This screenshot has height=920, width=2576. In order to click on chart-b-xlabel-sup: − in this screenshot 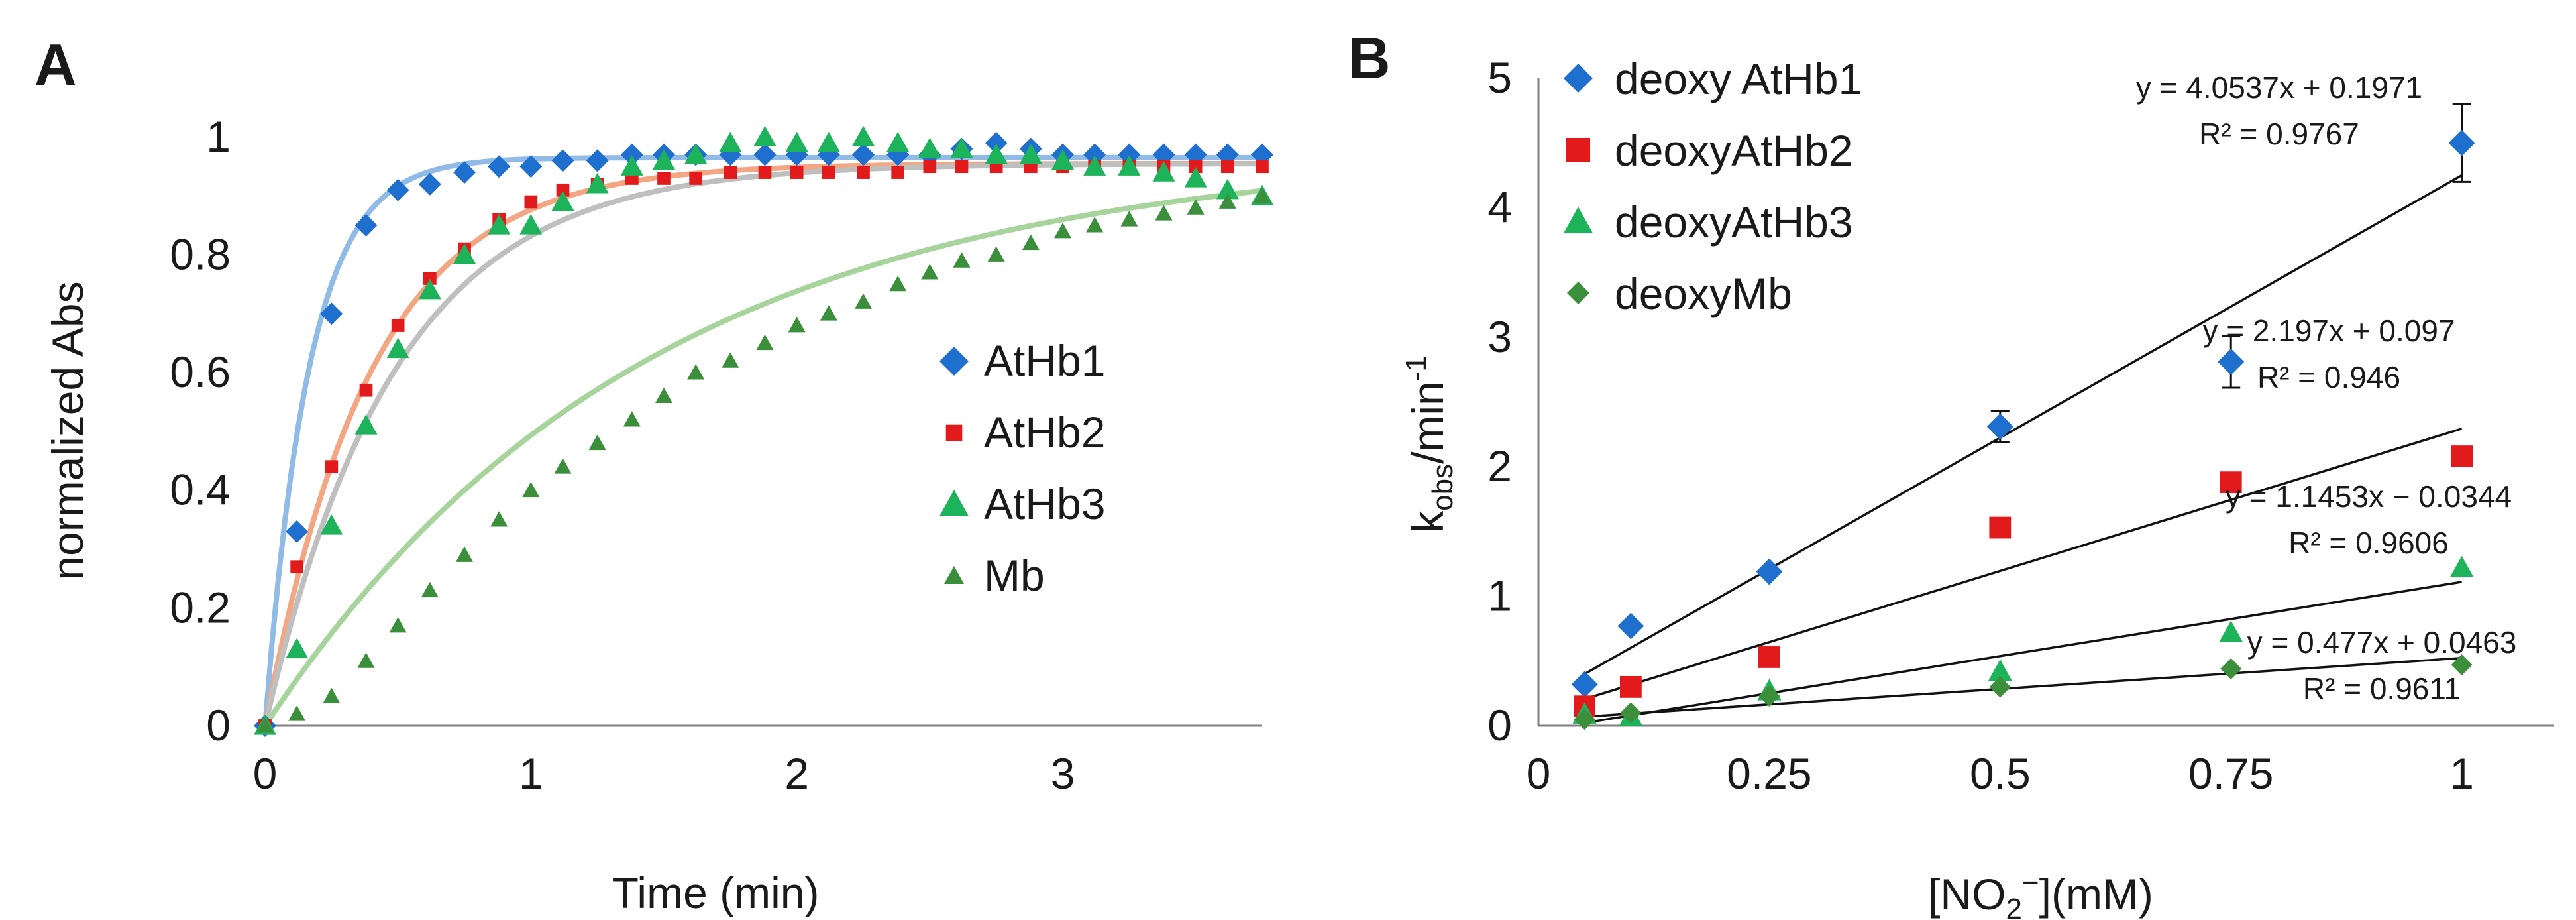, I will do `click(2030, 882)`.